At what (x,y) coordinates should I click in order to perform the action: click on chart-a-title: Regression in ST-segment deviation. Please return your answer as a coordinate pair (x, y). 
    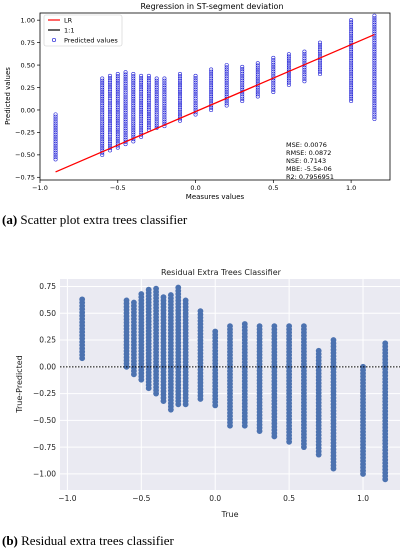
    Looking at the image, I should click on (211, 6).